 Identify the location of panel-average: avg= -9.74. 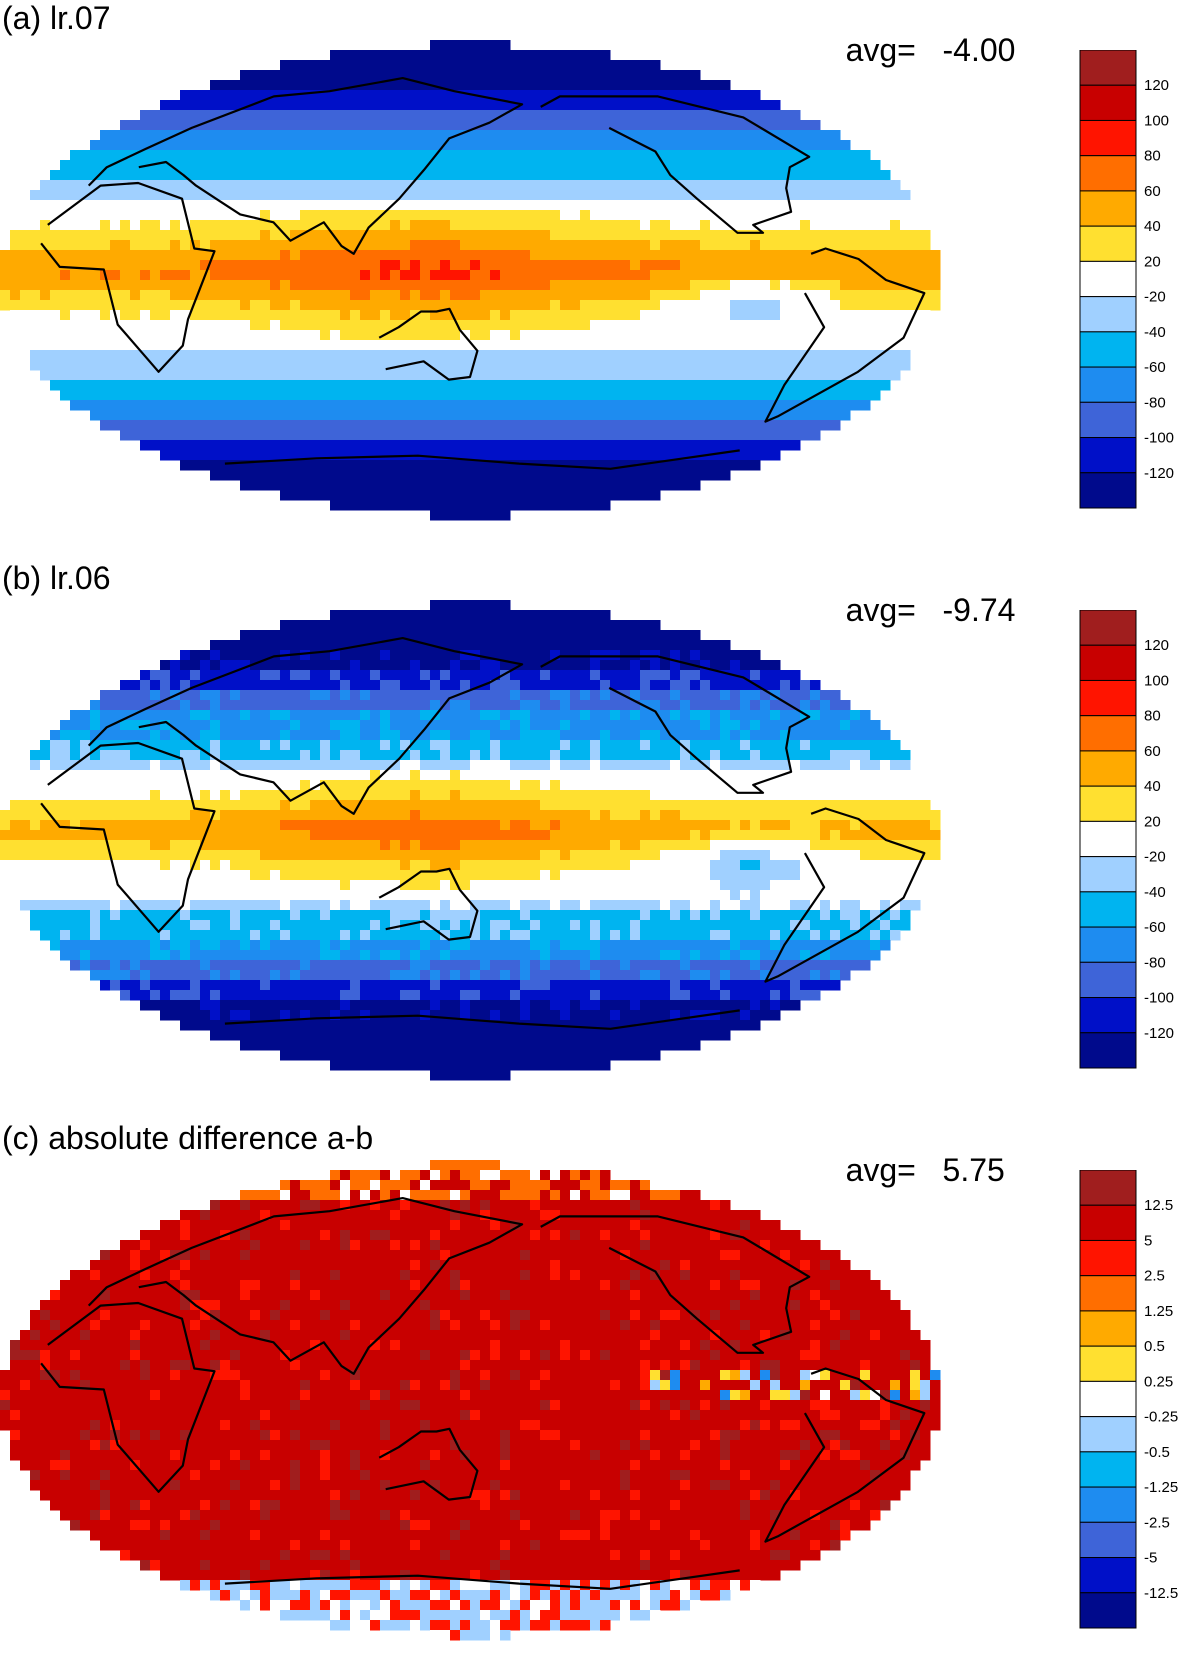
(913, 610).